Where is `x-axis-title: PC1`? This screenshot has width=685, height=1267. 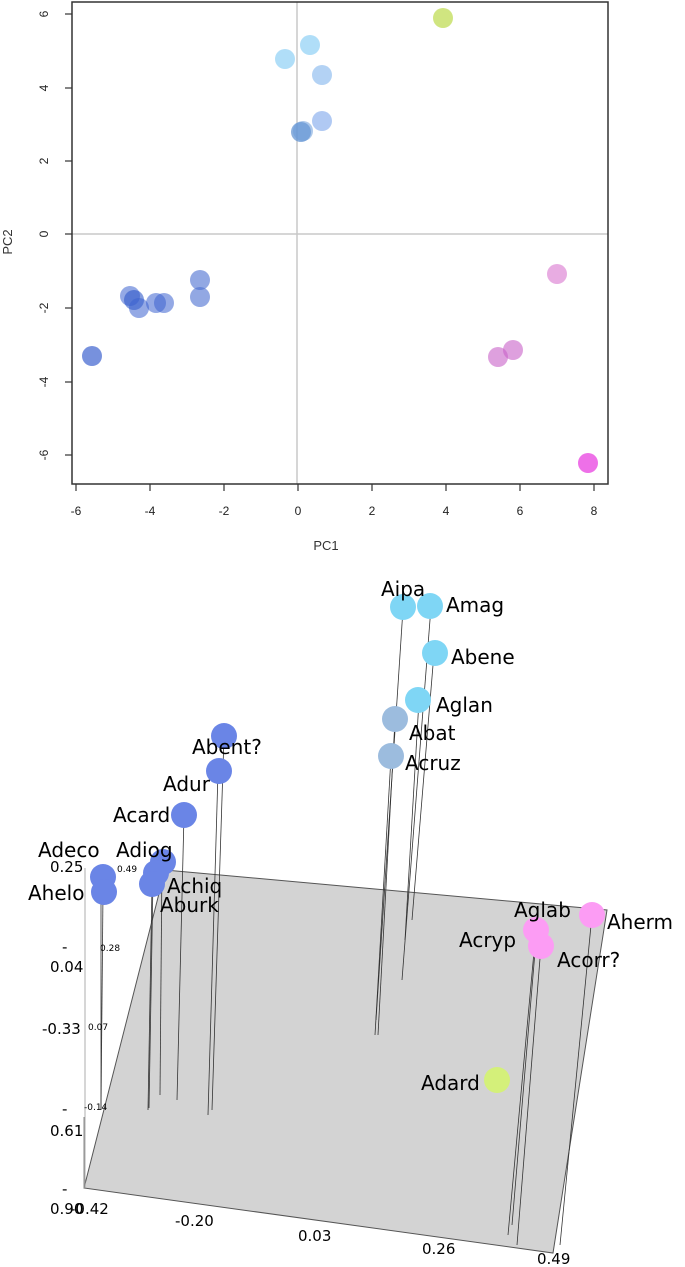
x-axis-title: PC1 is located at coordinates (325, 545).